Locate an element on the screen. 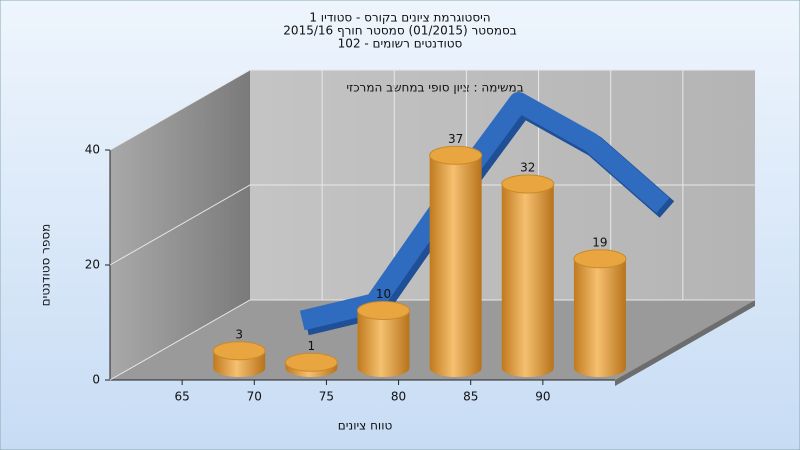 Image resolution: width=800 pixels, height=450 pixels. x-tick-label: 75 is located at coordinates (326, 397).